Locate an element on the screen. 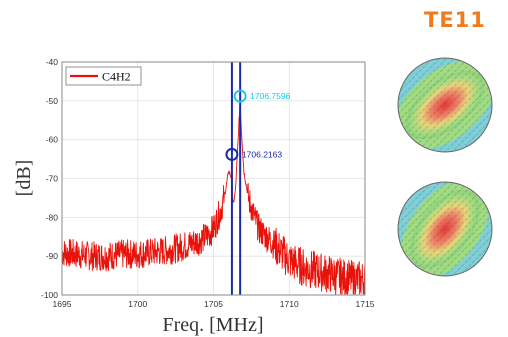 The height and width of the screenshot is (337, 508). y-tick-label: -70 is located at coordinates (52, 179).